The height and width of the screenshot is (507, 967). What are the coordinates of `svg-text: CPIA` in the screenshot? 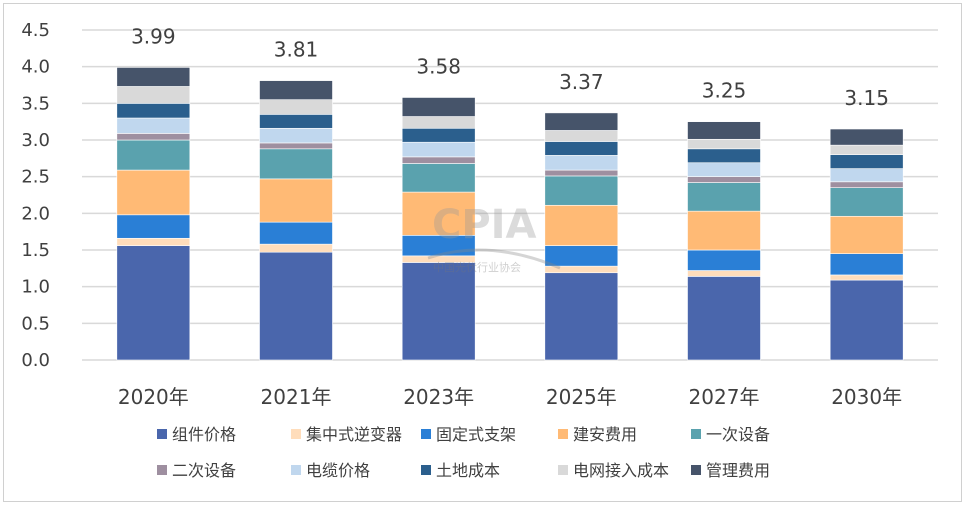 It's located at (484, 225).